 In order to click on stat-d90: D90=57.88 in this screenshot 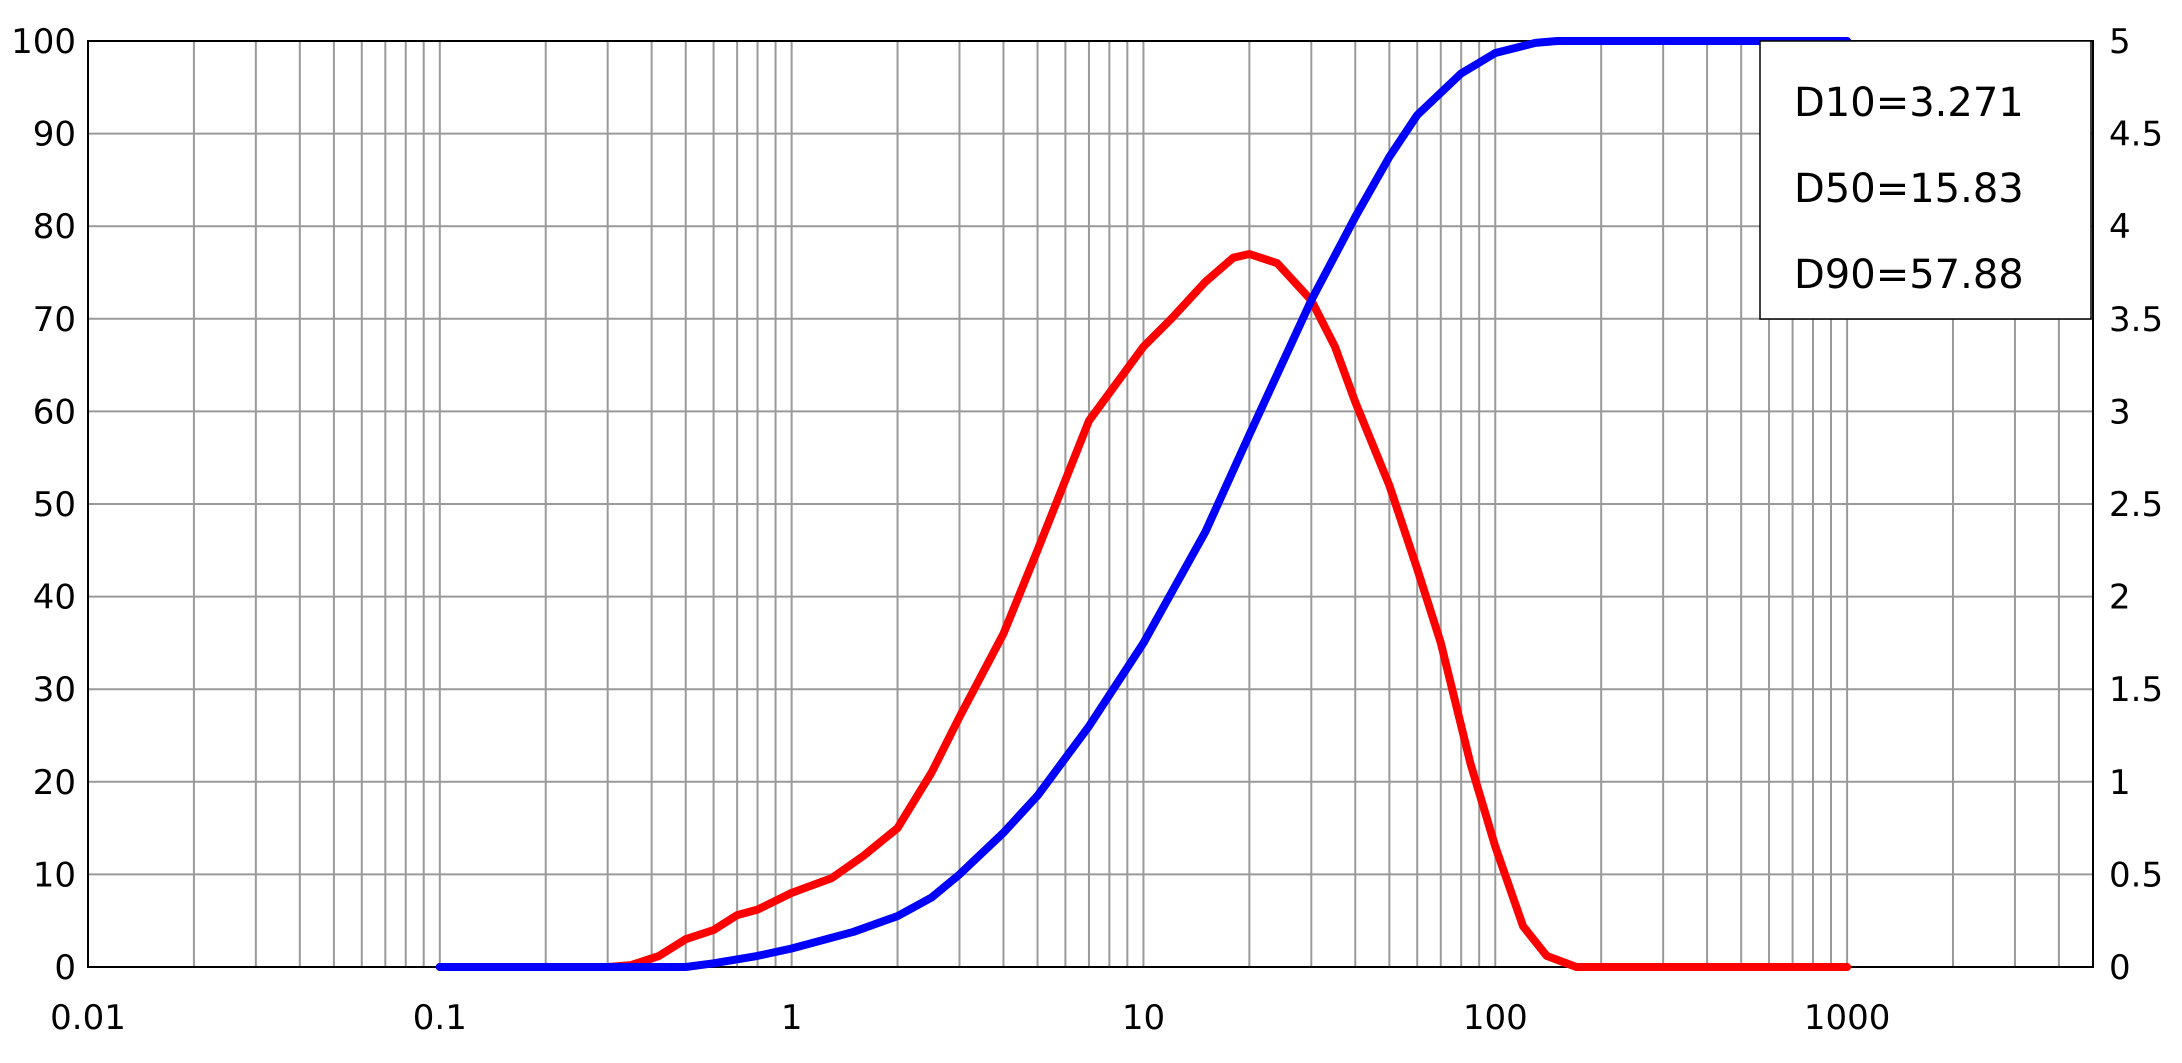, I will do `click(1909, 275)`.